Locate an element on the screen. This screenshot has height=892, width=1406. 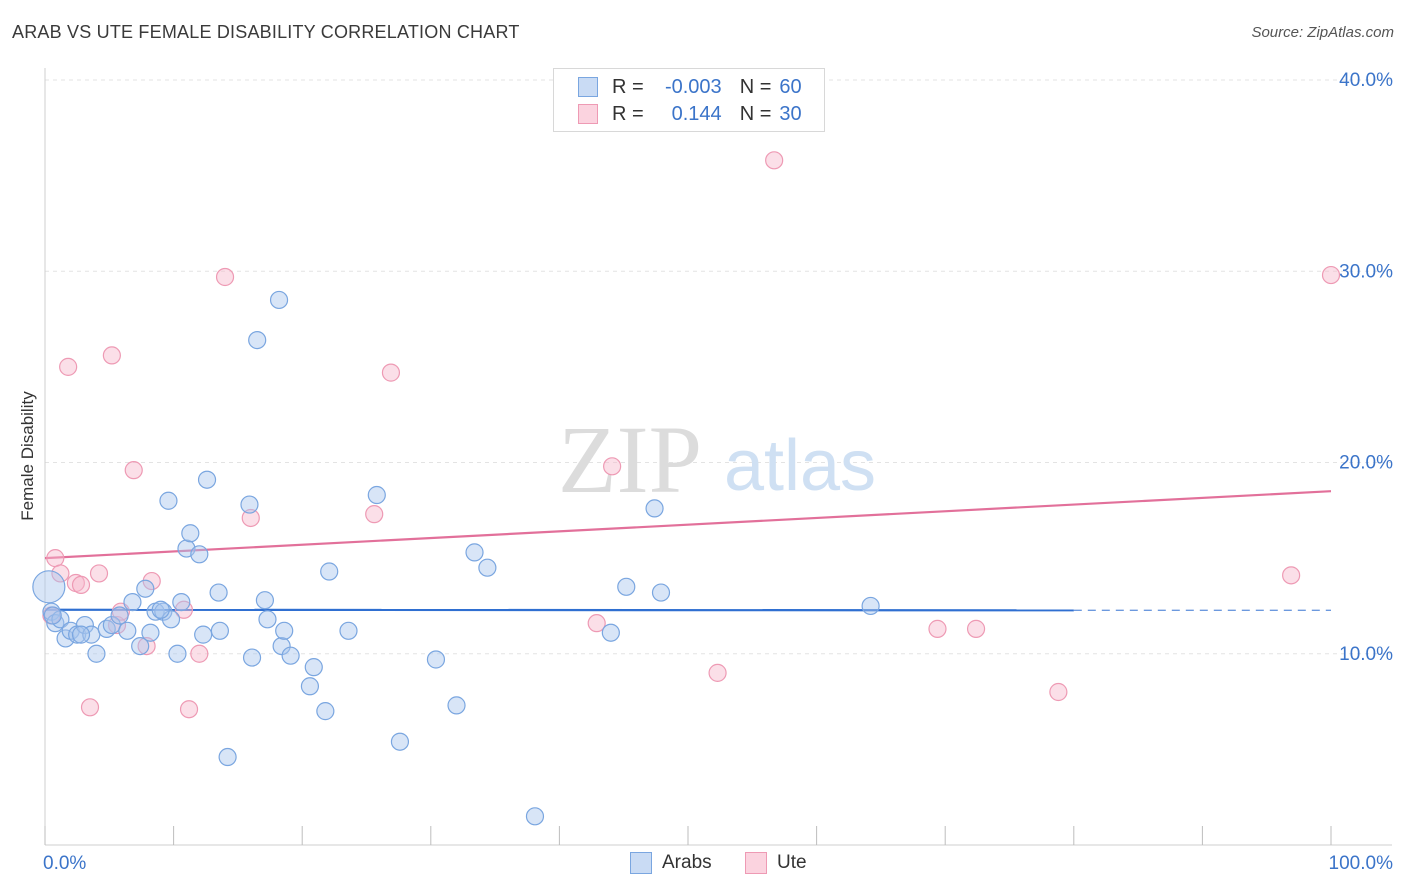
ute-swatch is located at coordinates (588, 114).